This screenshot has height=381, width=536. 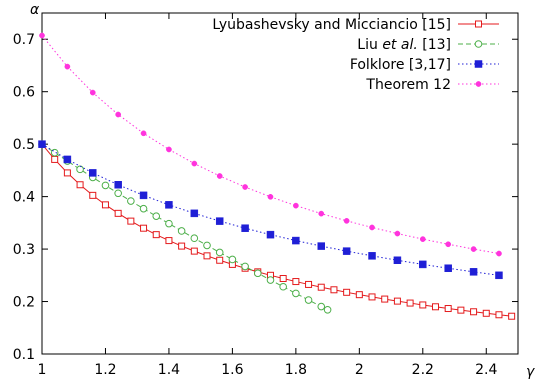 What do you see at coordinates (486, 370) in the screenshot?
I see `x-tick-label: 2.4` at bounding box center [486, 370].